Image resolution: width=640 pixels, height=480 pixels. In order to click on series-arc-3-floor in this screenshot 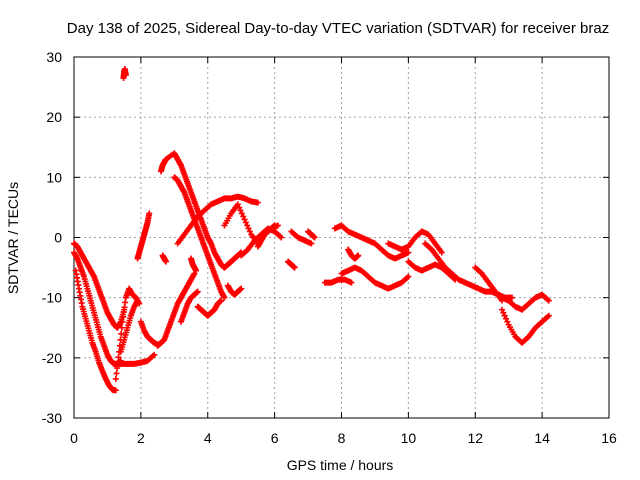, I will do `click(134, 359)`.